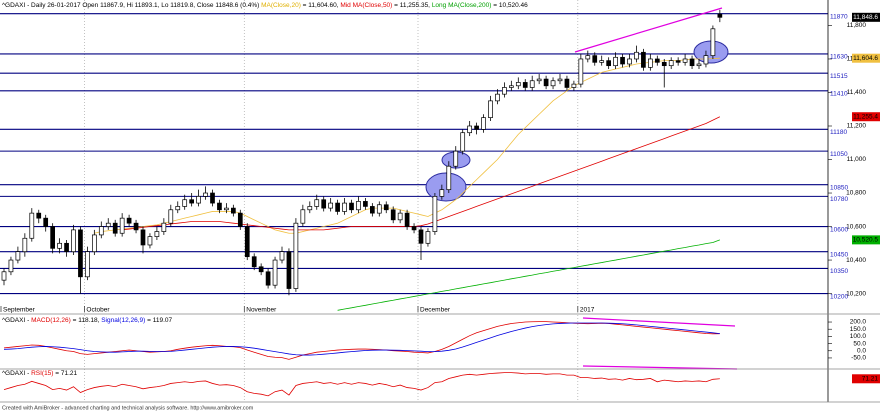 The height and width of the screenshot is (413, 880). What do you see at coordinates (861, 350) in the screenshot?
I see `y-tick-label: 0.0` at bounding box center [861, 350].